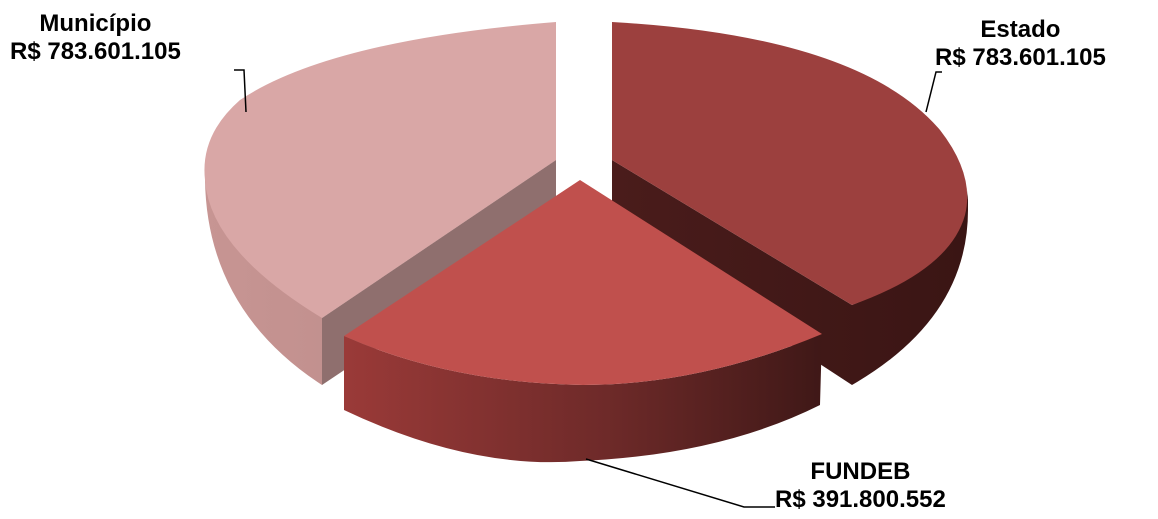  Describe the element at coordinates (933, 92) in the screenshot. I see `leader-line-estado` at that location.